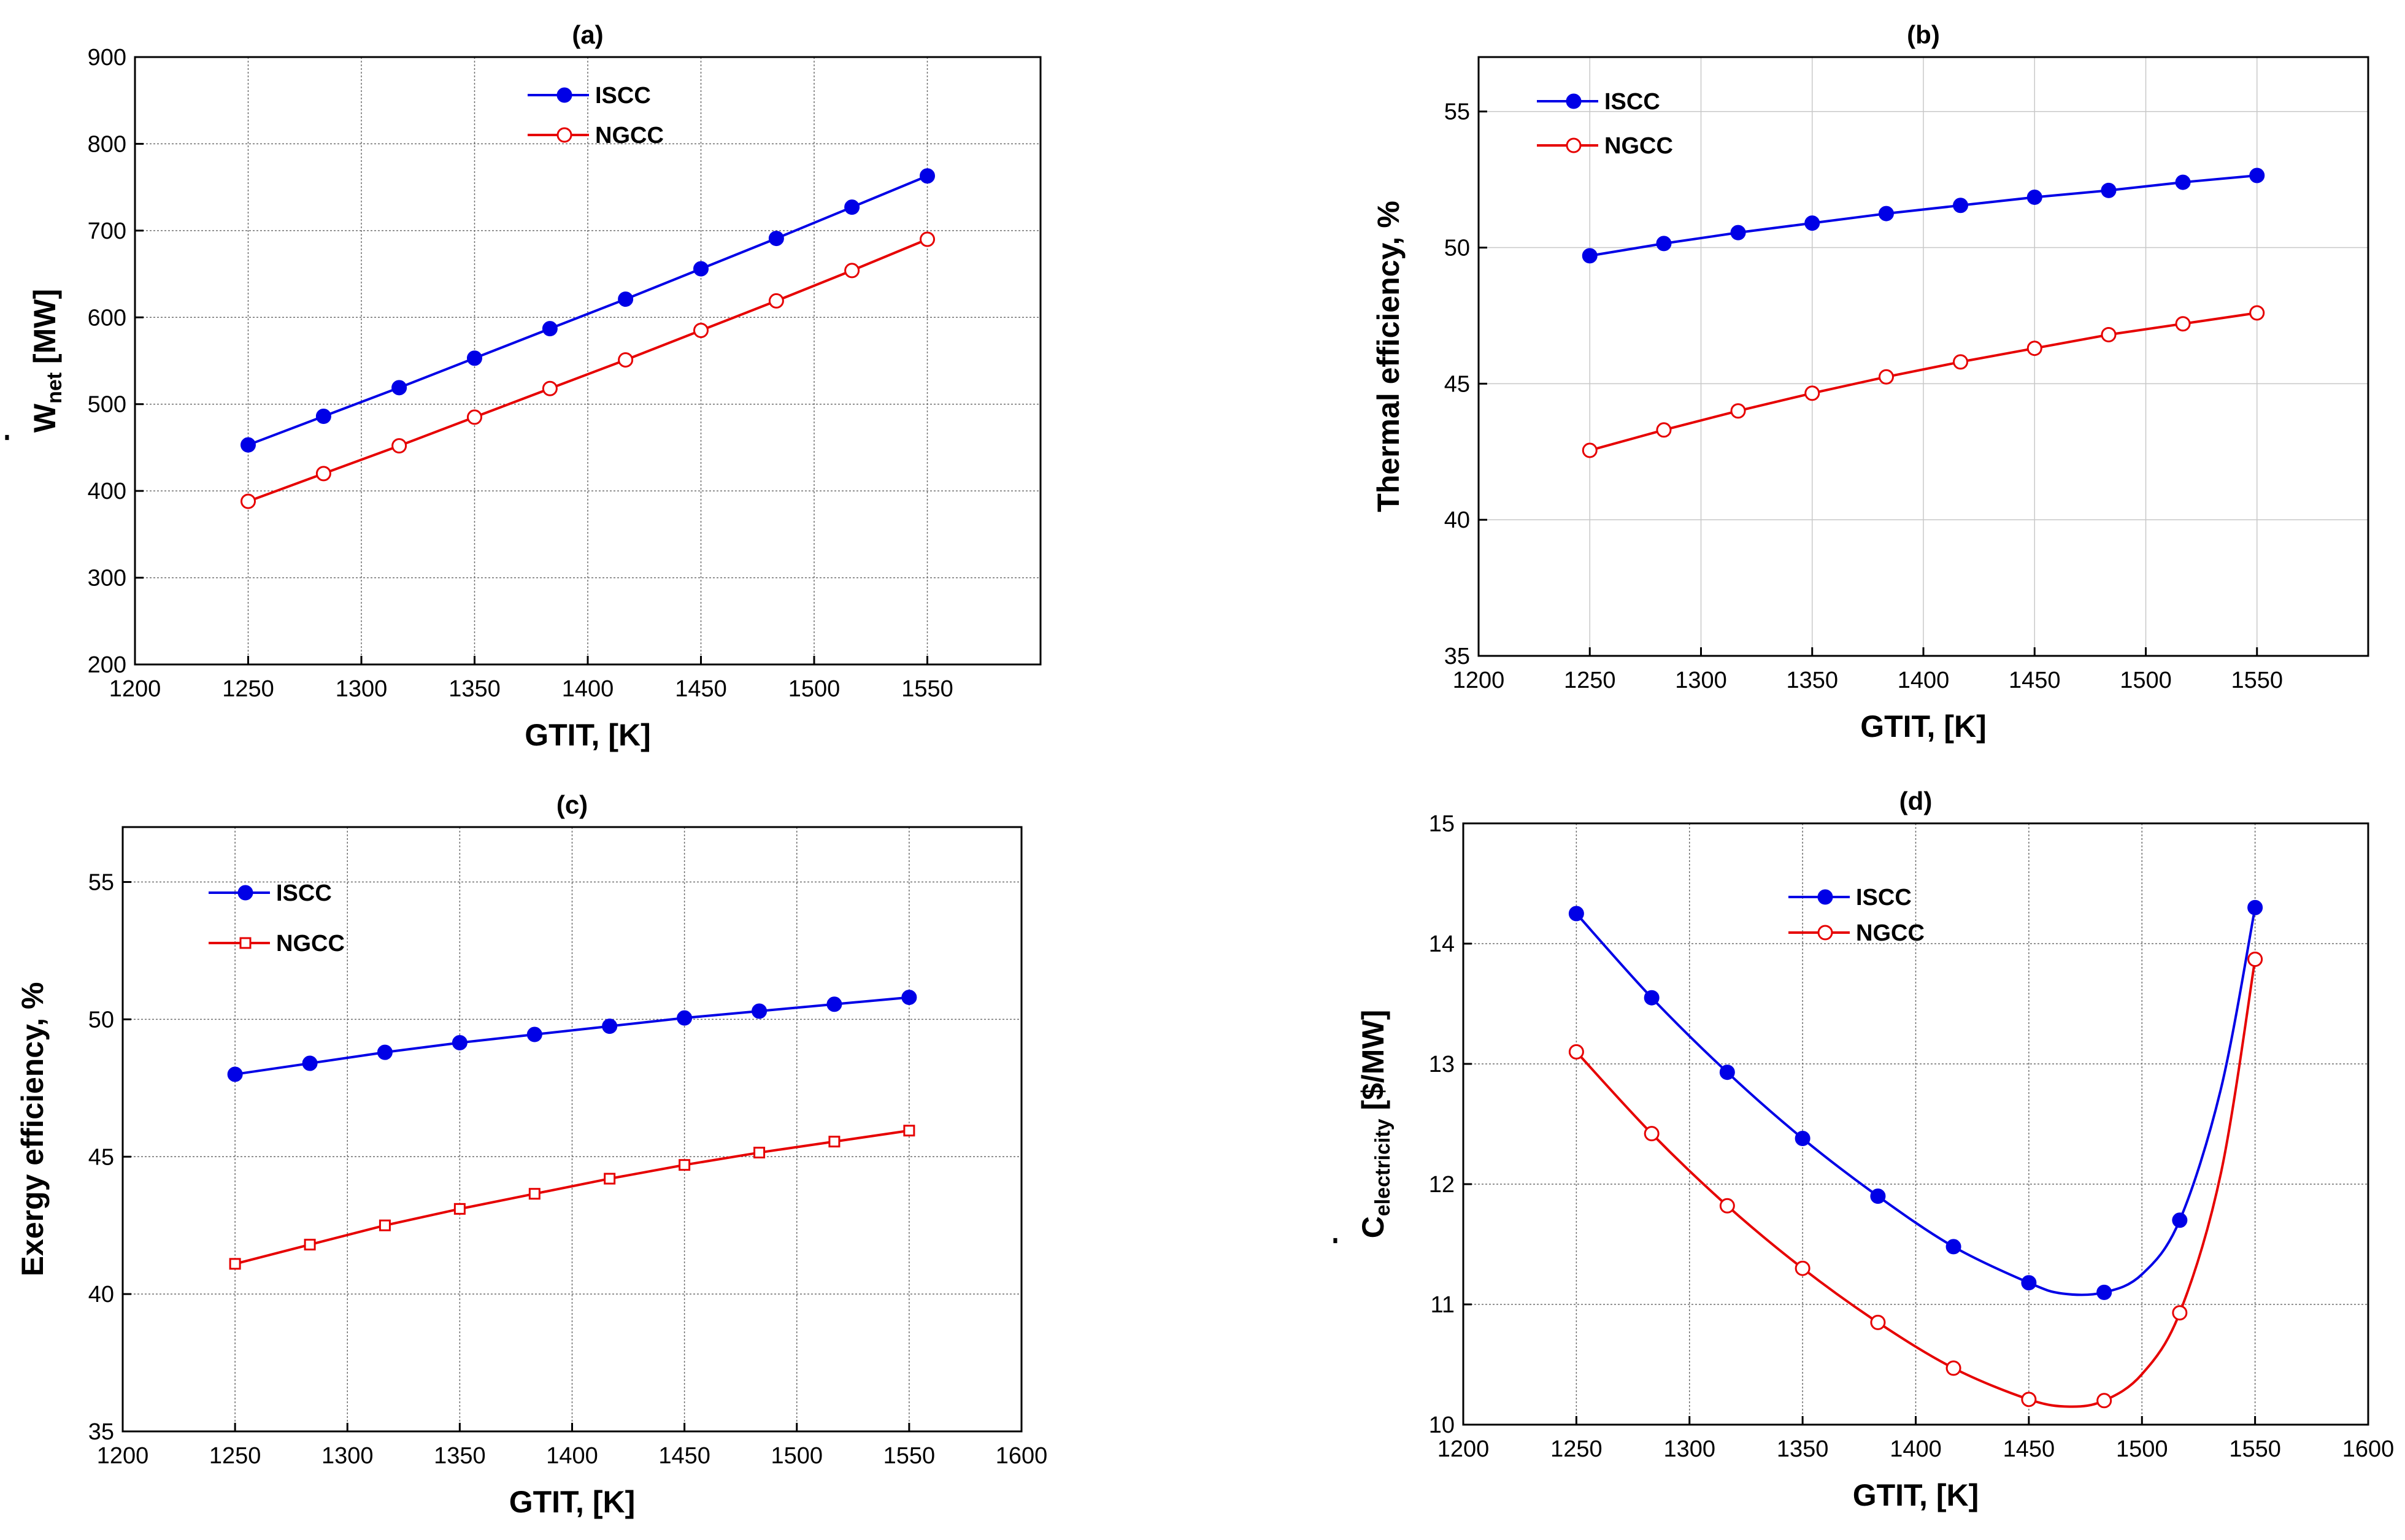 This screenshot has width=2405, height=1540. I want to click on x-tick-label: 1550, so click(2257, 681).